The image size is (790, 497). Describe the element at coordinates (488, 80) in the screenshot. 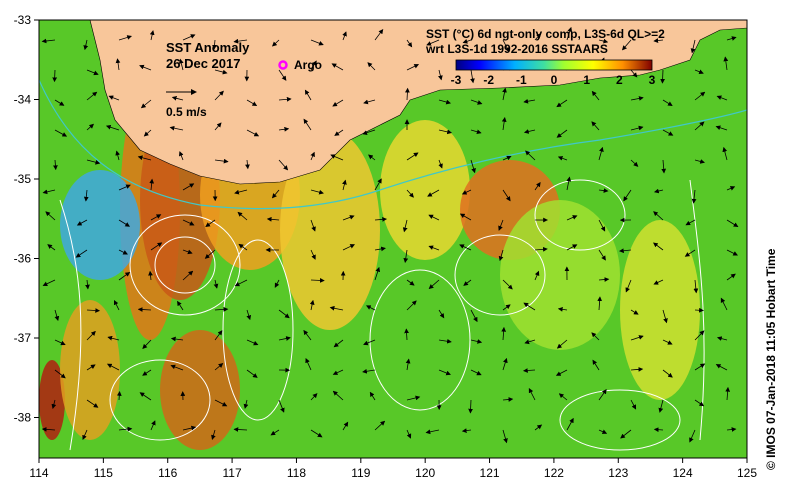

I see `colorbar-tick-label: -2` at that location.